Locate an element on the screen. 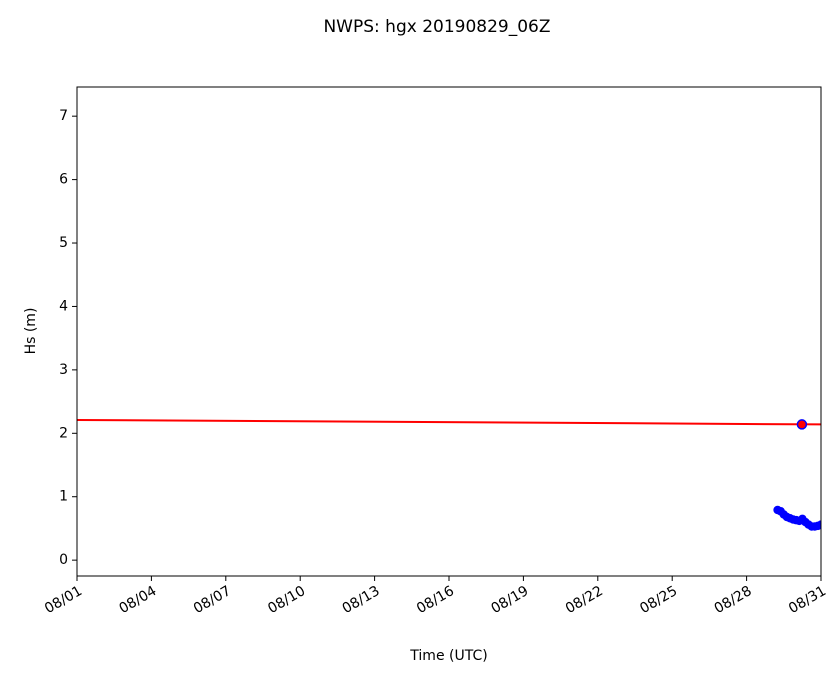 The width and height of the screenshot is (839, 681). y-tick-label: 6 is located at coordinates (63, 180).